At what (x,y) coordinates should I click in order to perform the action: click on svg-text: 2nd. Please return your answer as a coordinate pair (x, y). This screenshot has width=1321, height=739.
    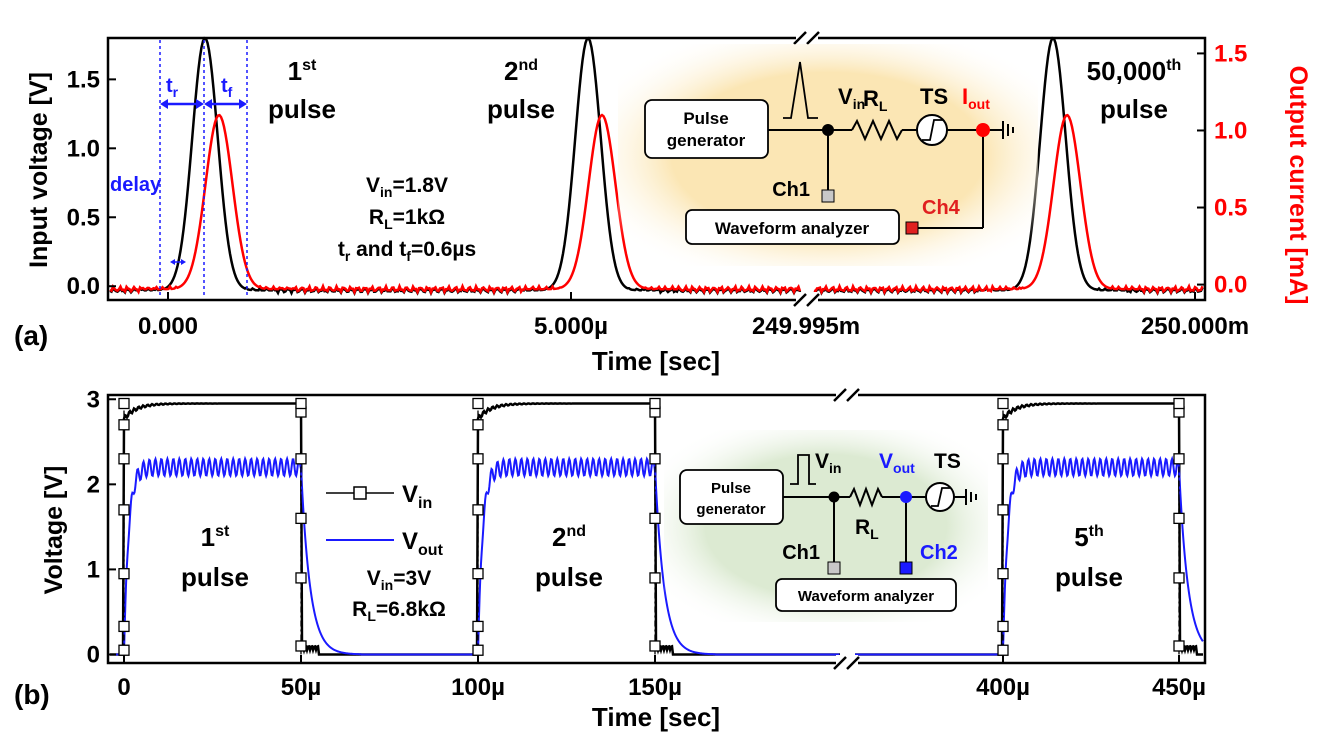
    Looking at the image, I should click on (569, 537).